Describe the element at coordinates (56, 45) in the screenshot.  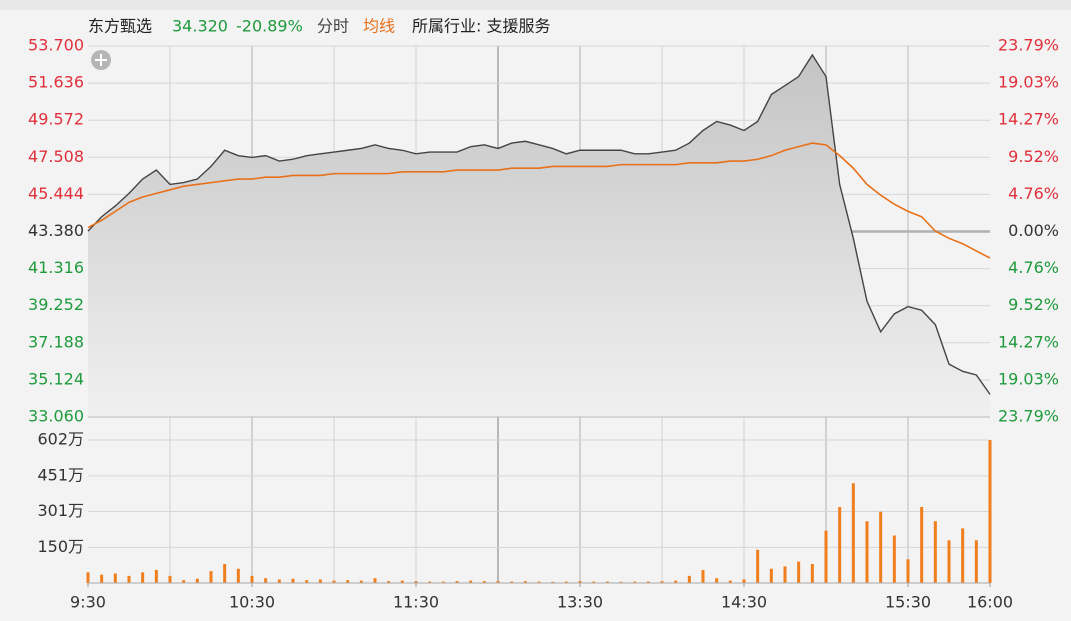
I see `y-tick-label: 53.700` at that location.